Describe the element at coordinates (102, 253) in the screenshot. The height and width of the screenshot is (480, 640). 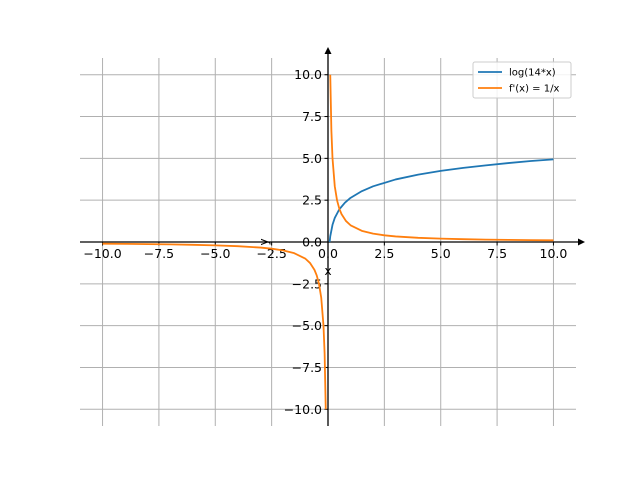
I see `x-tick-label: −10.0` at that location.